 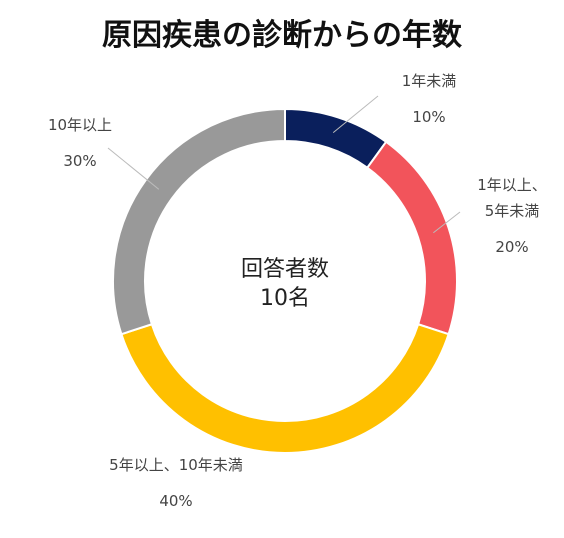 I want to click on center-label-line-2: 10名, so click(x=285, y=298).